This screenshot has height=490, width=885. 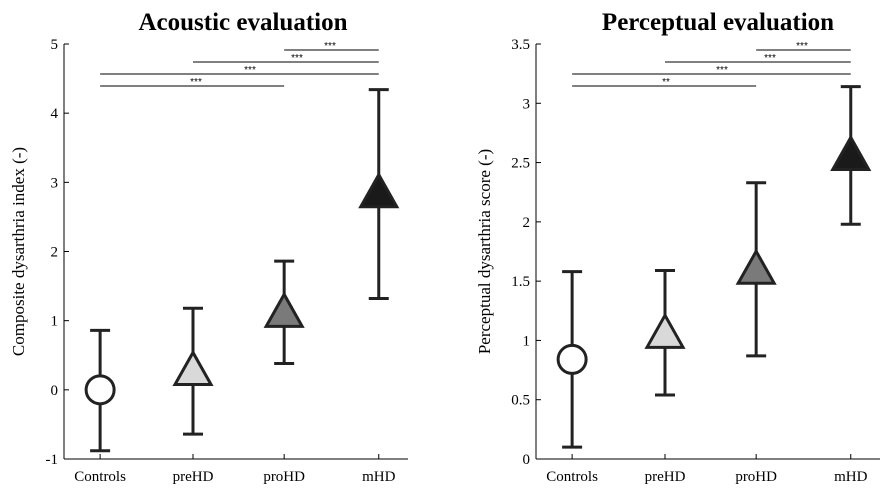 I want to click on chart-title: Acoustic evaluation, so click(x=242, y=22).